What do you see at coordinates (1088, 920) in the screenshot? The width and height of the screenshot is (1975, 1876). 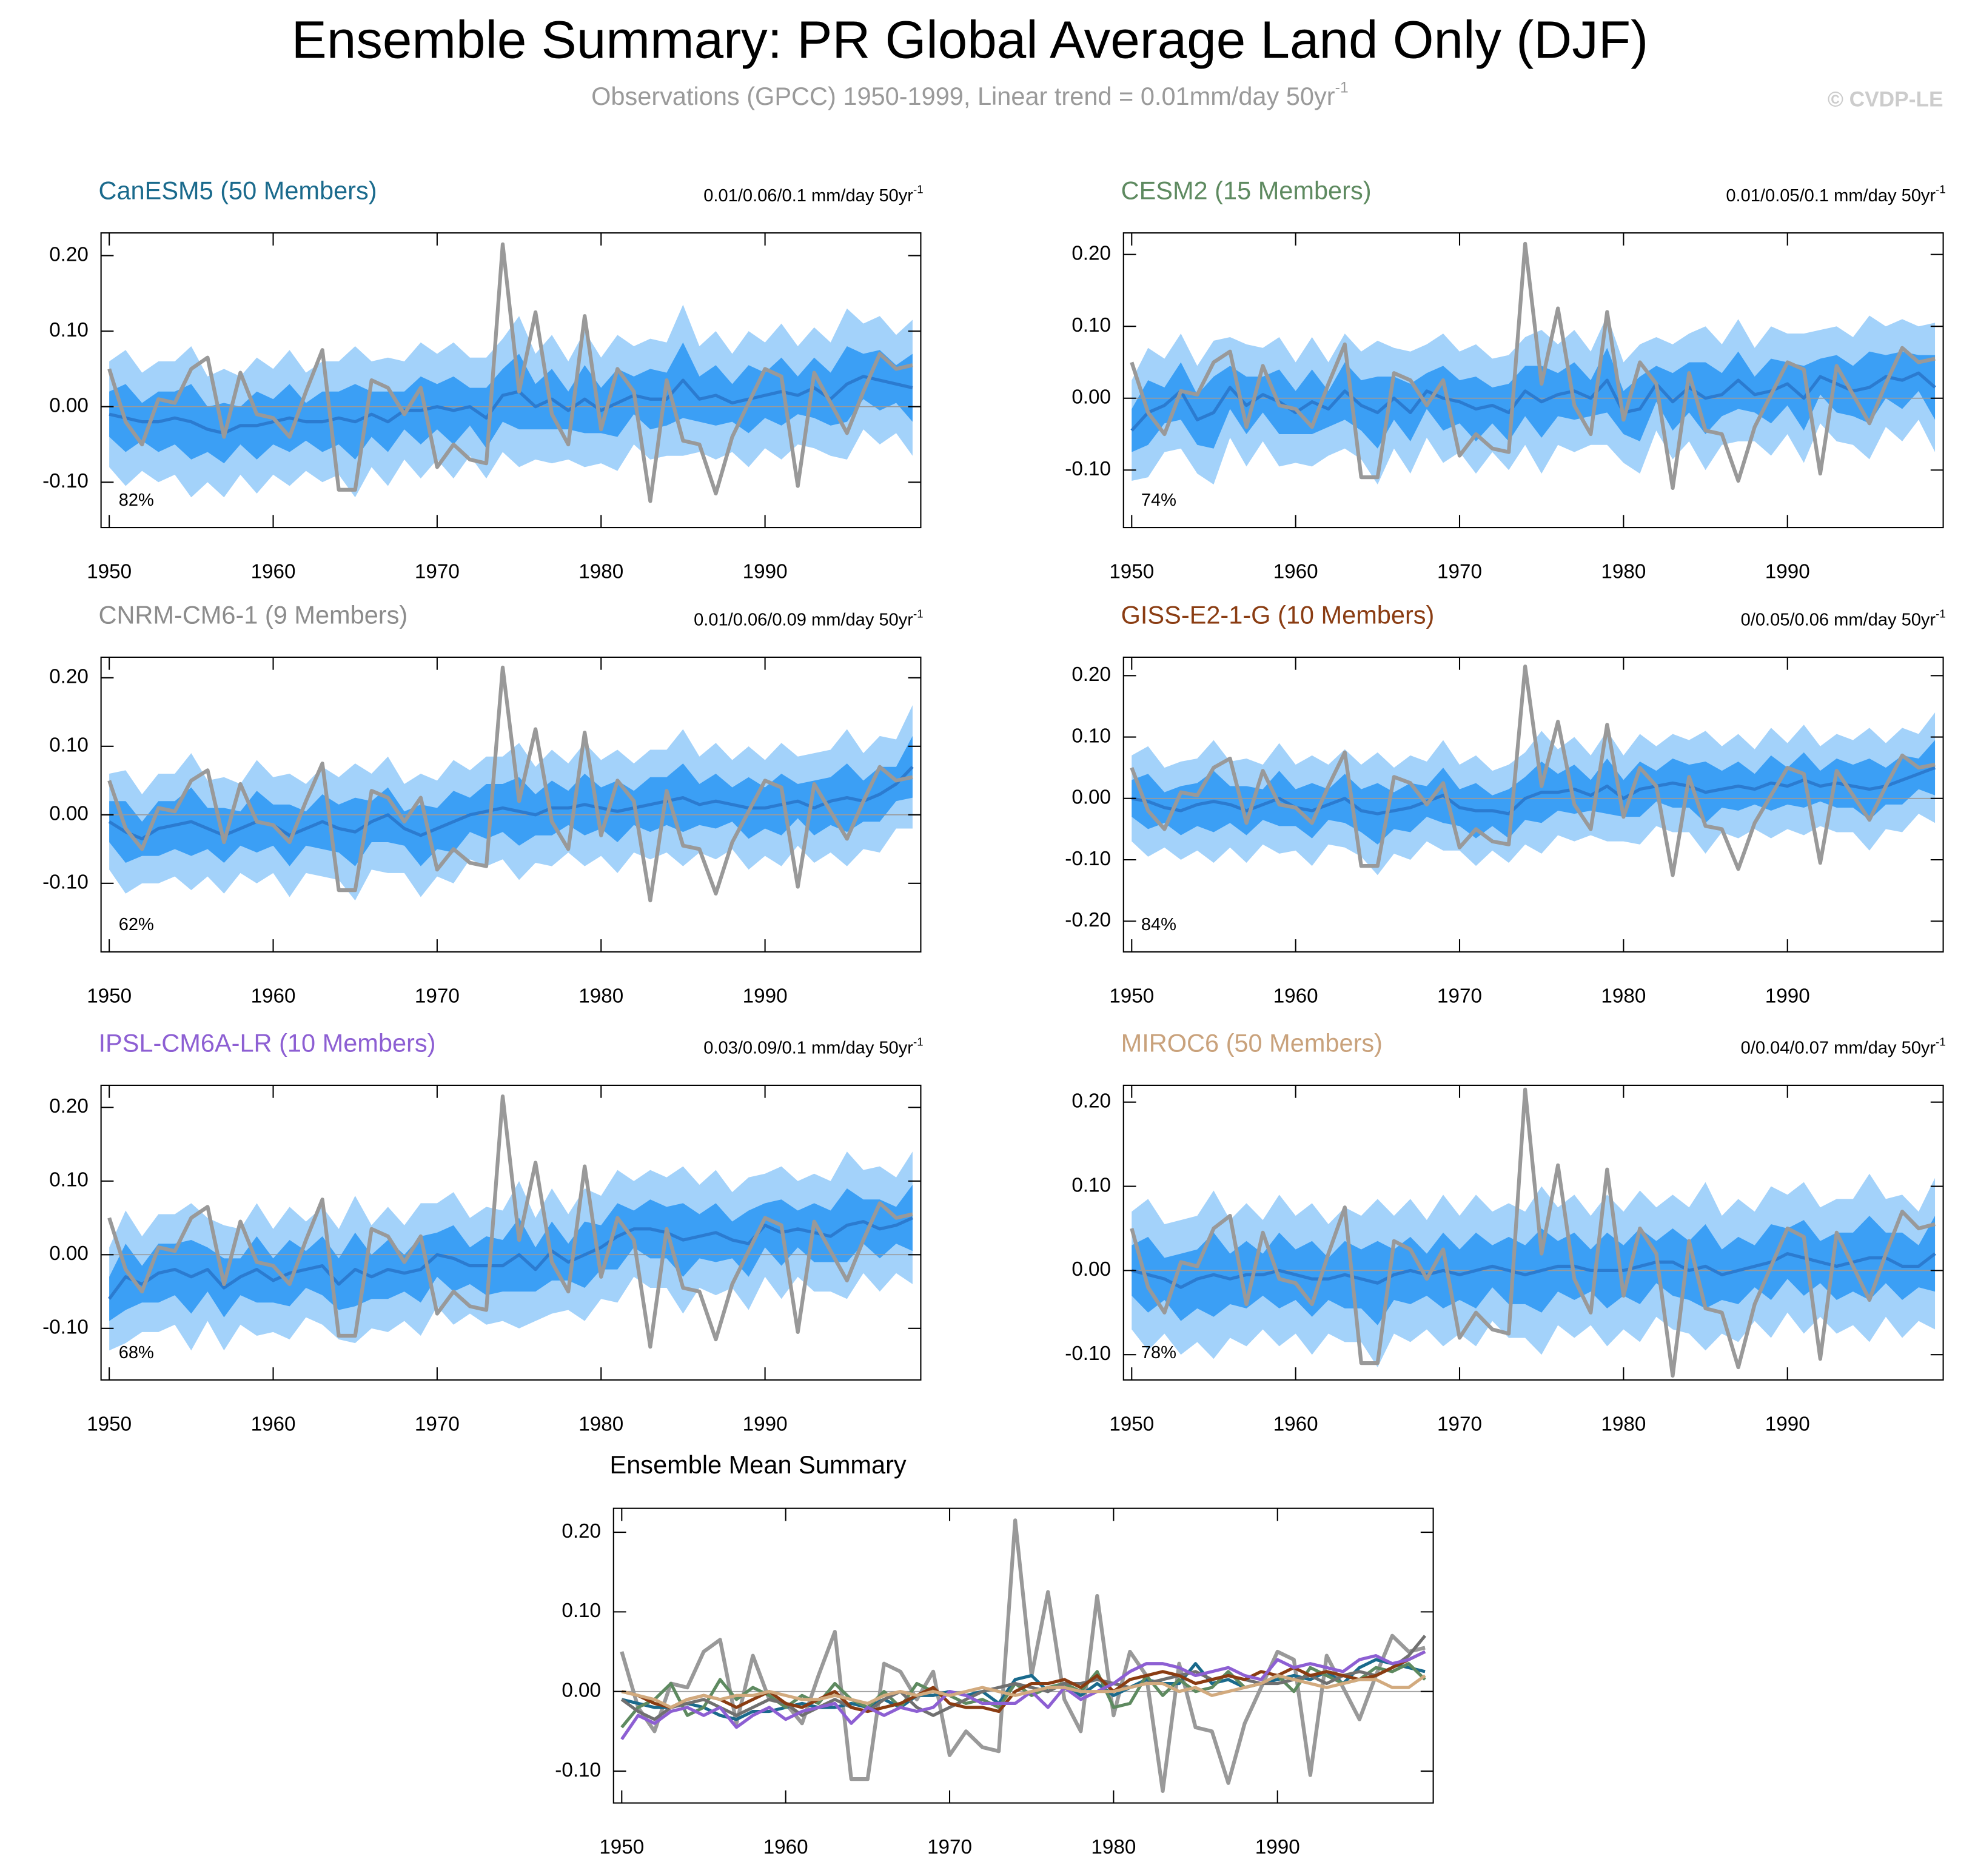 I see `y-tick-label: -0.20` at bounding box center [1088, 920].